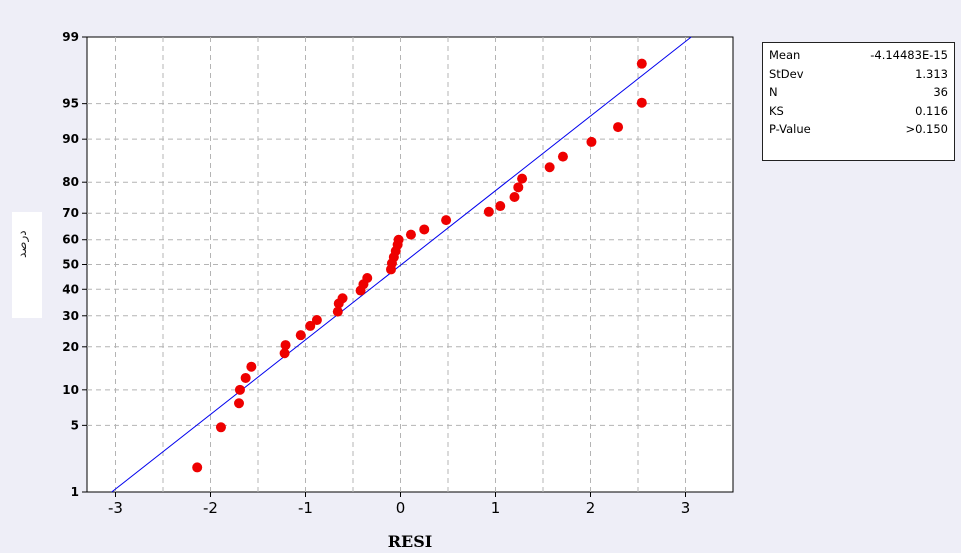  I want to click on stat-value: >0.150, so click(926, 129).